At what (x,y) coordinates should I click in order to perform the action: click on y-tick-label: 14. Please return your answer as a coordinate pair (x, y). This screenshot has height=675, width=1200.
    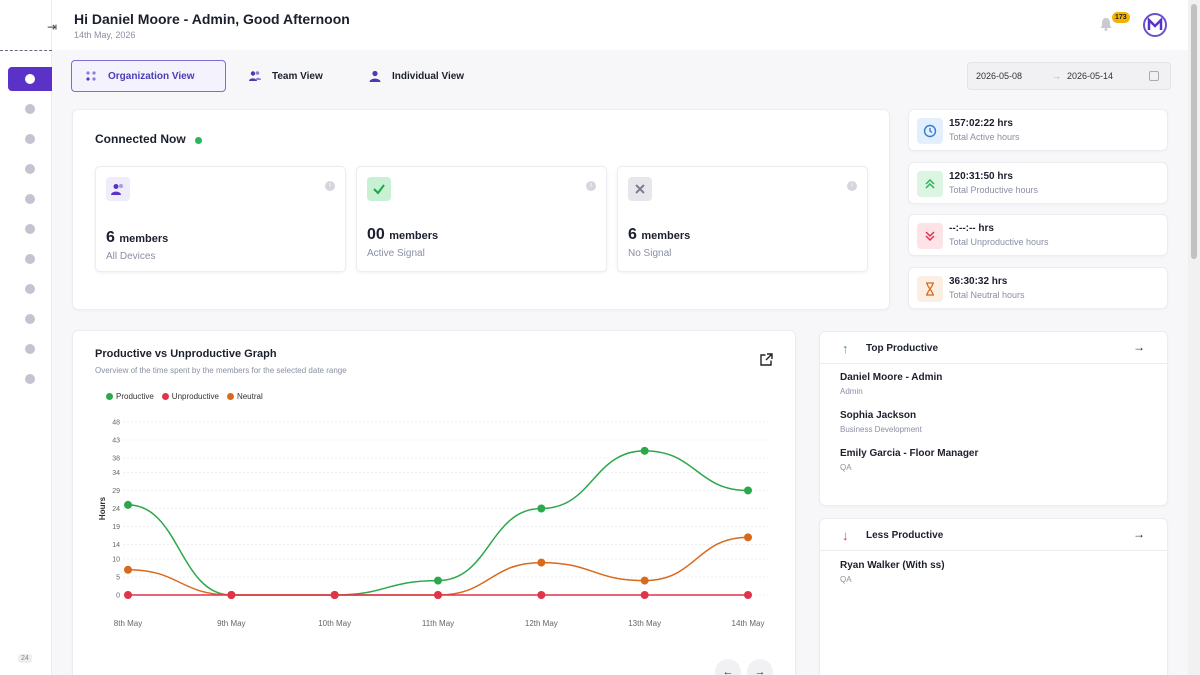
    Looking at the image, I should click on (116, 545).